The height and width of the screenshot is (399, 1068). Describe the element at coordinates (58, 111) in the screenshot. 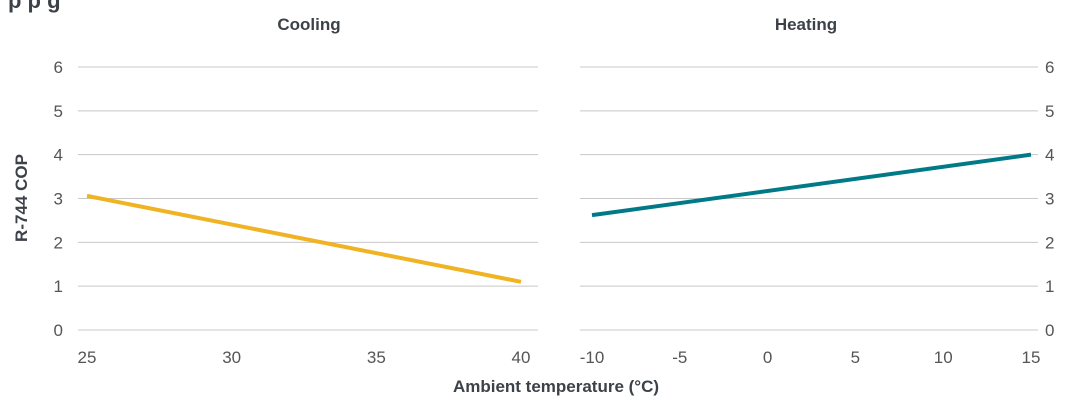

I see `cooling-y-tick-5: 5` at that location.